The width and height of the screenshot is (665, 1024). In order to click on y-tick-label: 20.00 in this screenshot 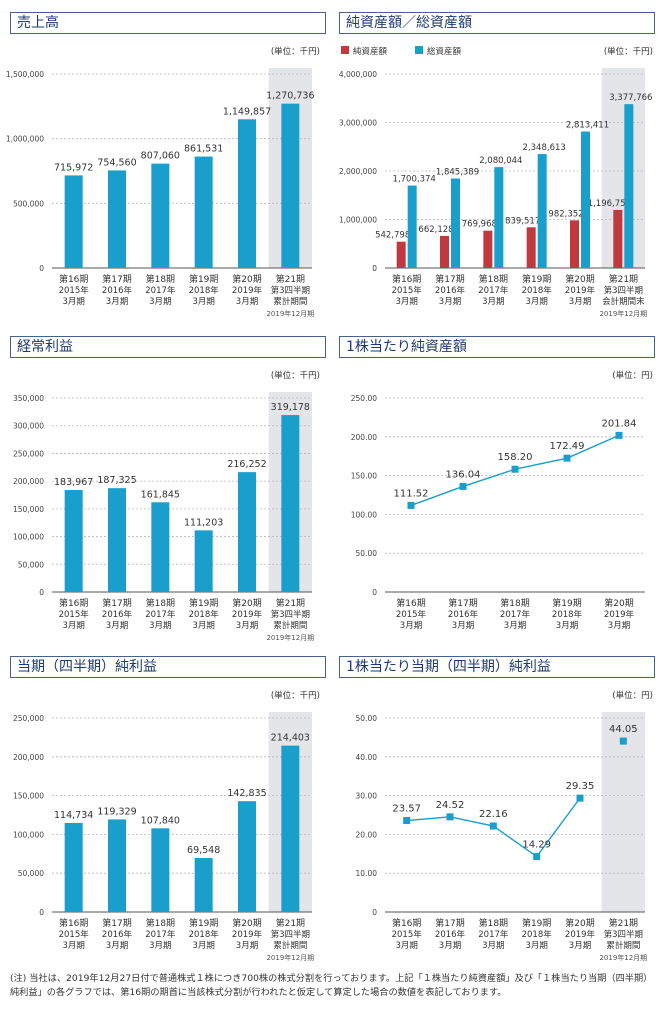, I will do `click(367, 834)`.